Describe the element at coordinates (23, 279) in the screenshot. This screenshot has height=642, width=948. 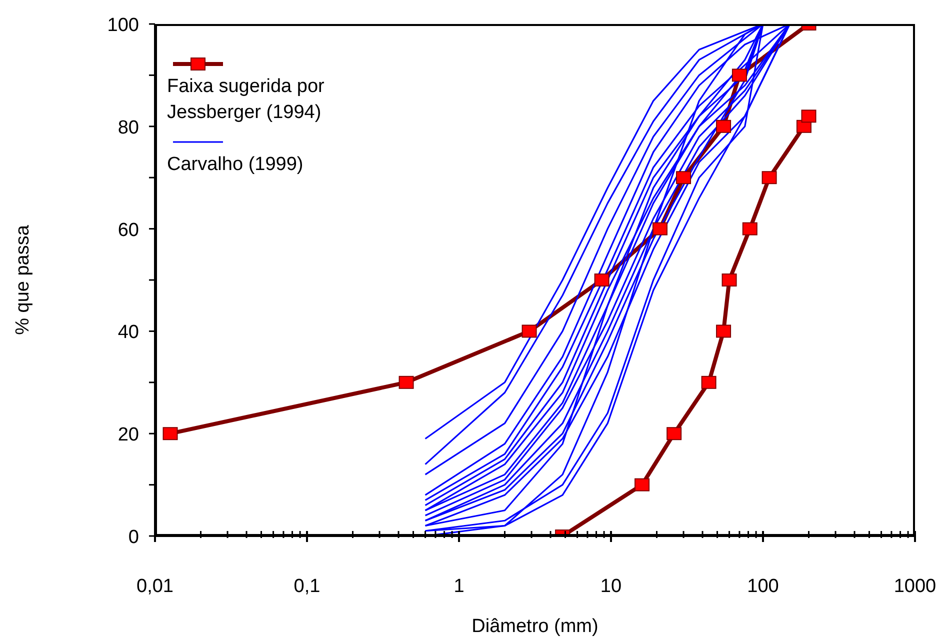
I see `y-axis-title: % que passa` at that location.